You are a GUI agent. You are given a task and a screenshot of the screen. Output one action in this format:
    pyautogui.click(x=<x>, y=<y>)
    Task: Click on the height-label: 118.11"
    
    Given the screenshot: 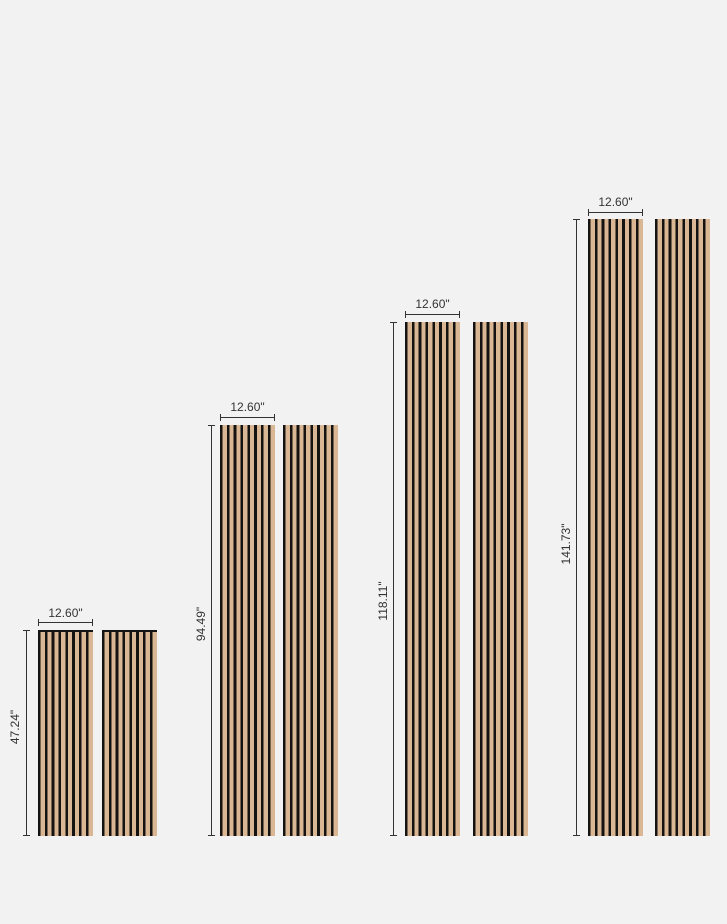 What is the action you would take?
    pyautogui.click(x=383, y=601)
    